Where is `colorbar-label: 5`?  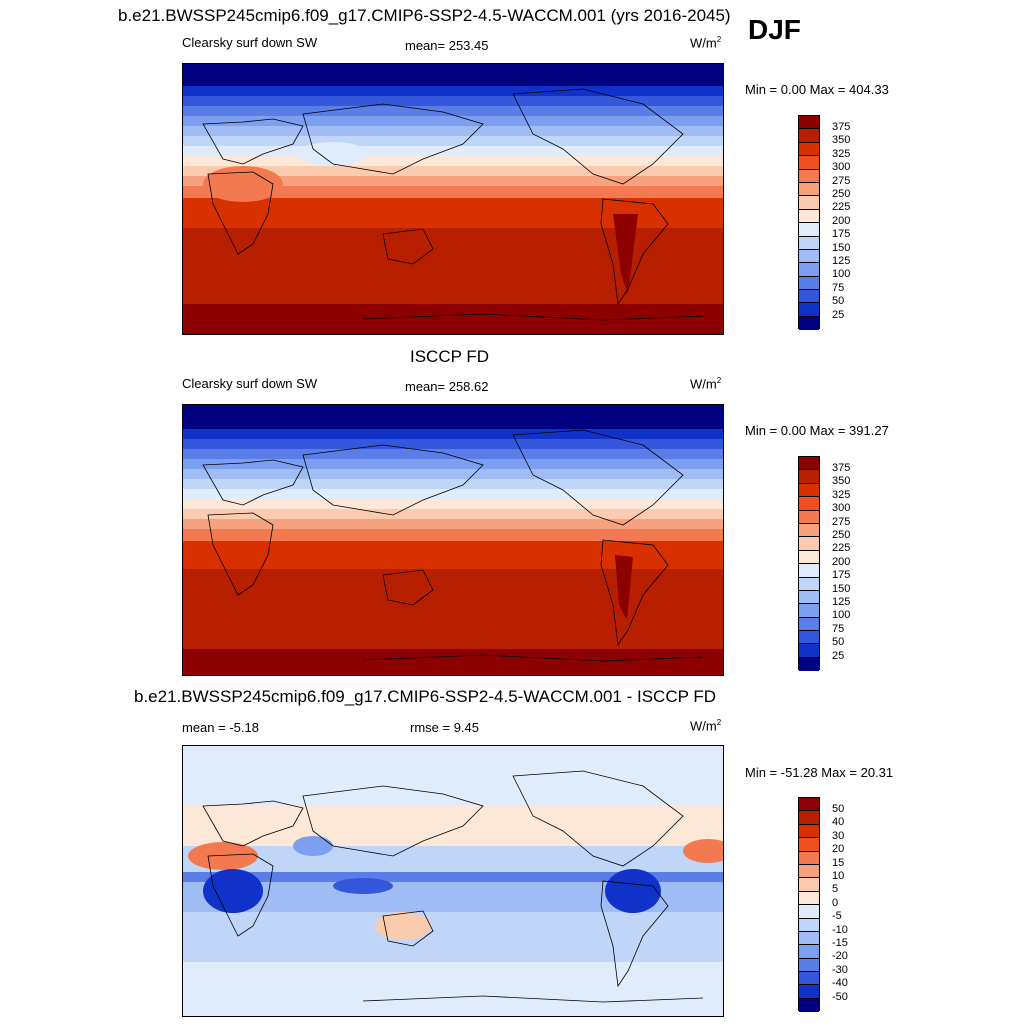 colorbar-label: 5 is located at coordinates (835, 889).